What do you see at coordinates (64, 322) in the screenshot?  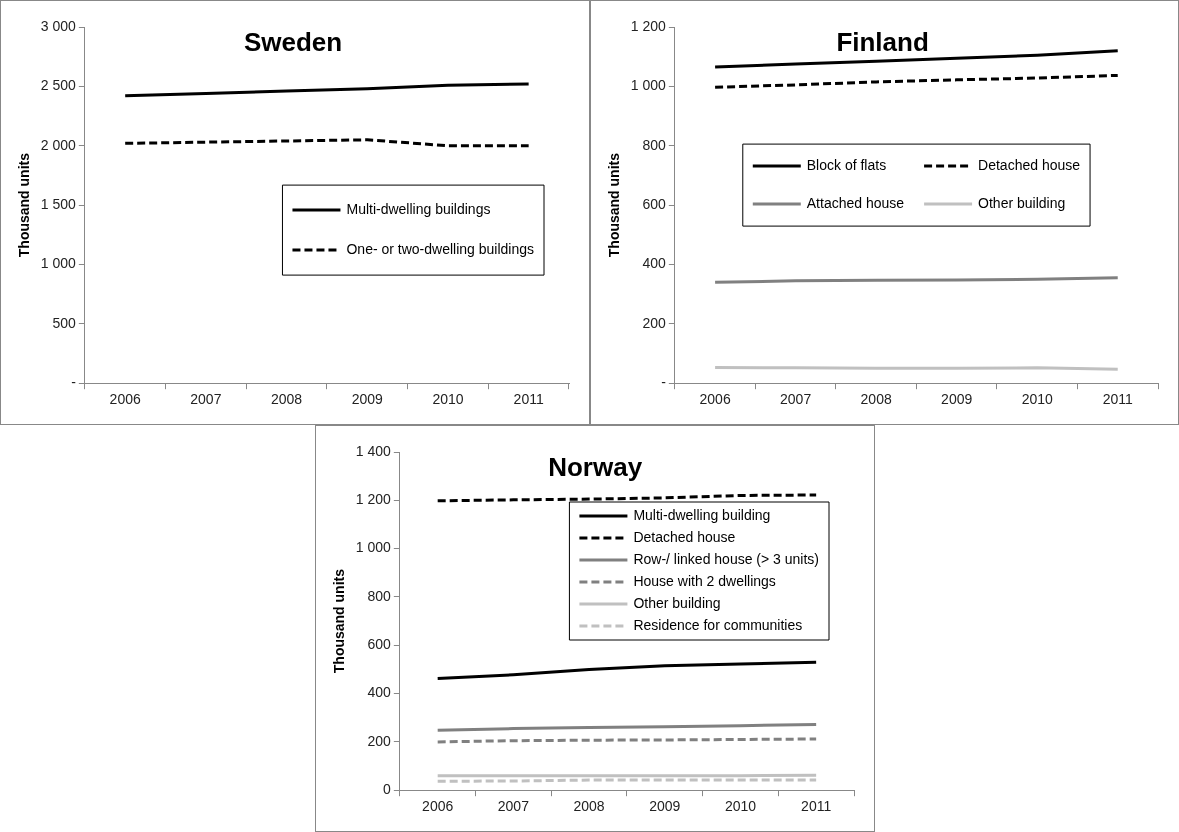 I see `y-tick-label: 500` at bounding box center [64, 322].